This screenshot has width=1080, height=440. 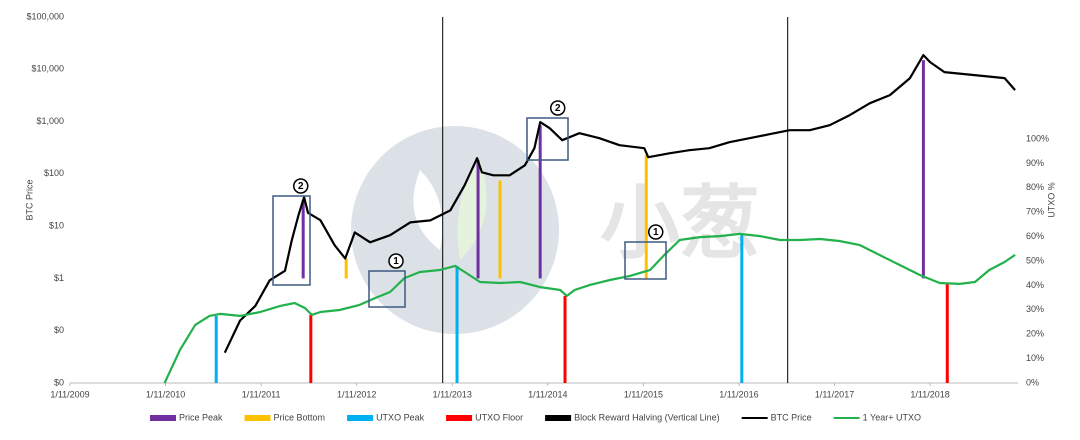 What do you see at coordinates (56, 226) in the screenshot?
I see `y-tick-label: $10` at bounding box center [56, 226].